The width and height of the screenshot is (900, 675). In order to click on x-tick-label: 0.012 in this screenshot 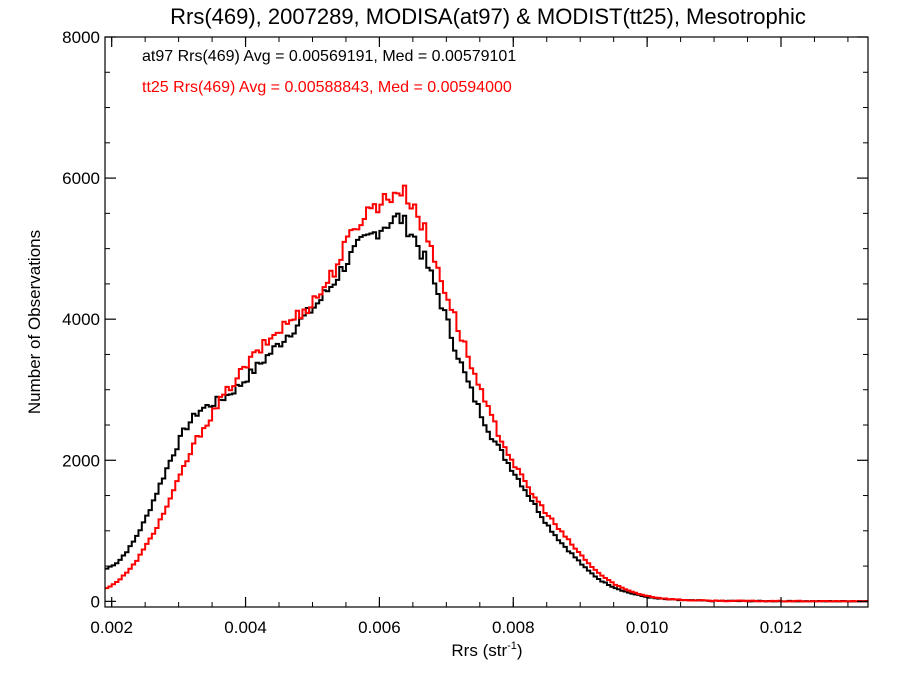, I will do `click(781, 627)`.